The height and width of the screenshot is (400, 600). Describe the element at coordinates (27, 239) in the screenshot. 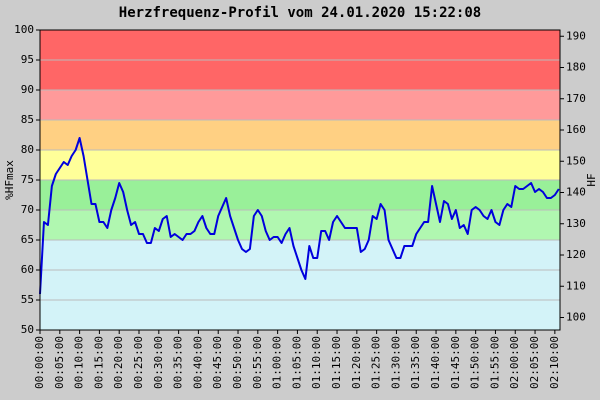

I see `y-tick-label: 65` at that location.